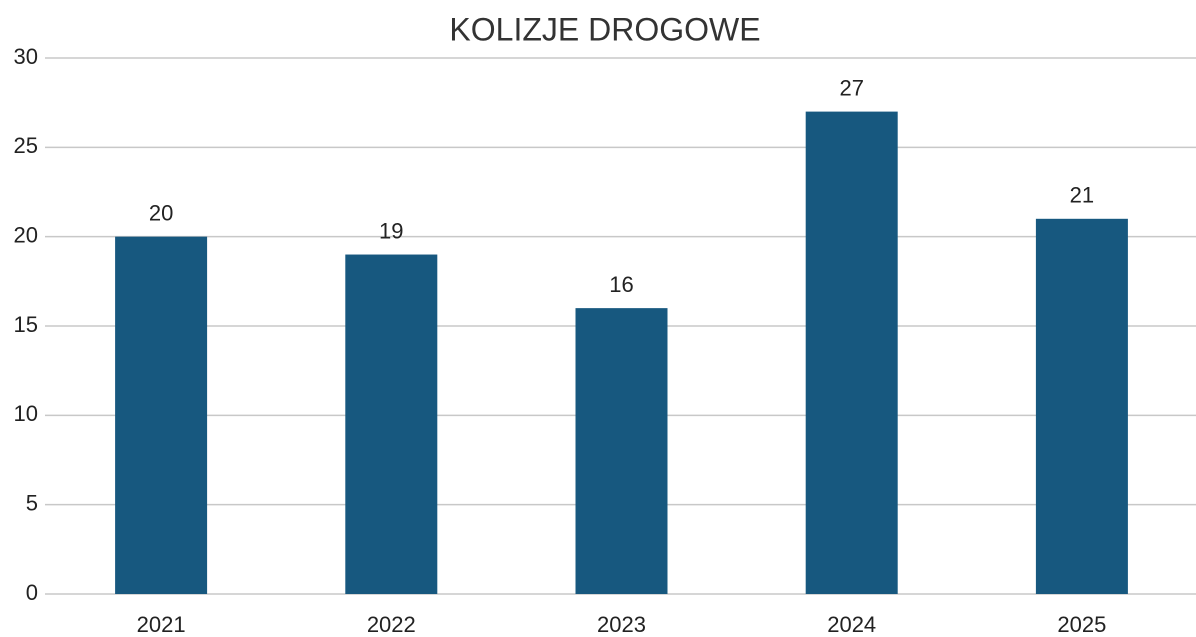 The image size is (1196, 637). Describe the element at coordinates (621, 284) in the screenshot. I see `data-label: 16` at that location.